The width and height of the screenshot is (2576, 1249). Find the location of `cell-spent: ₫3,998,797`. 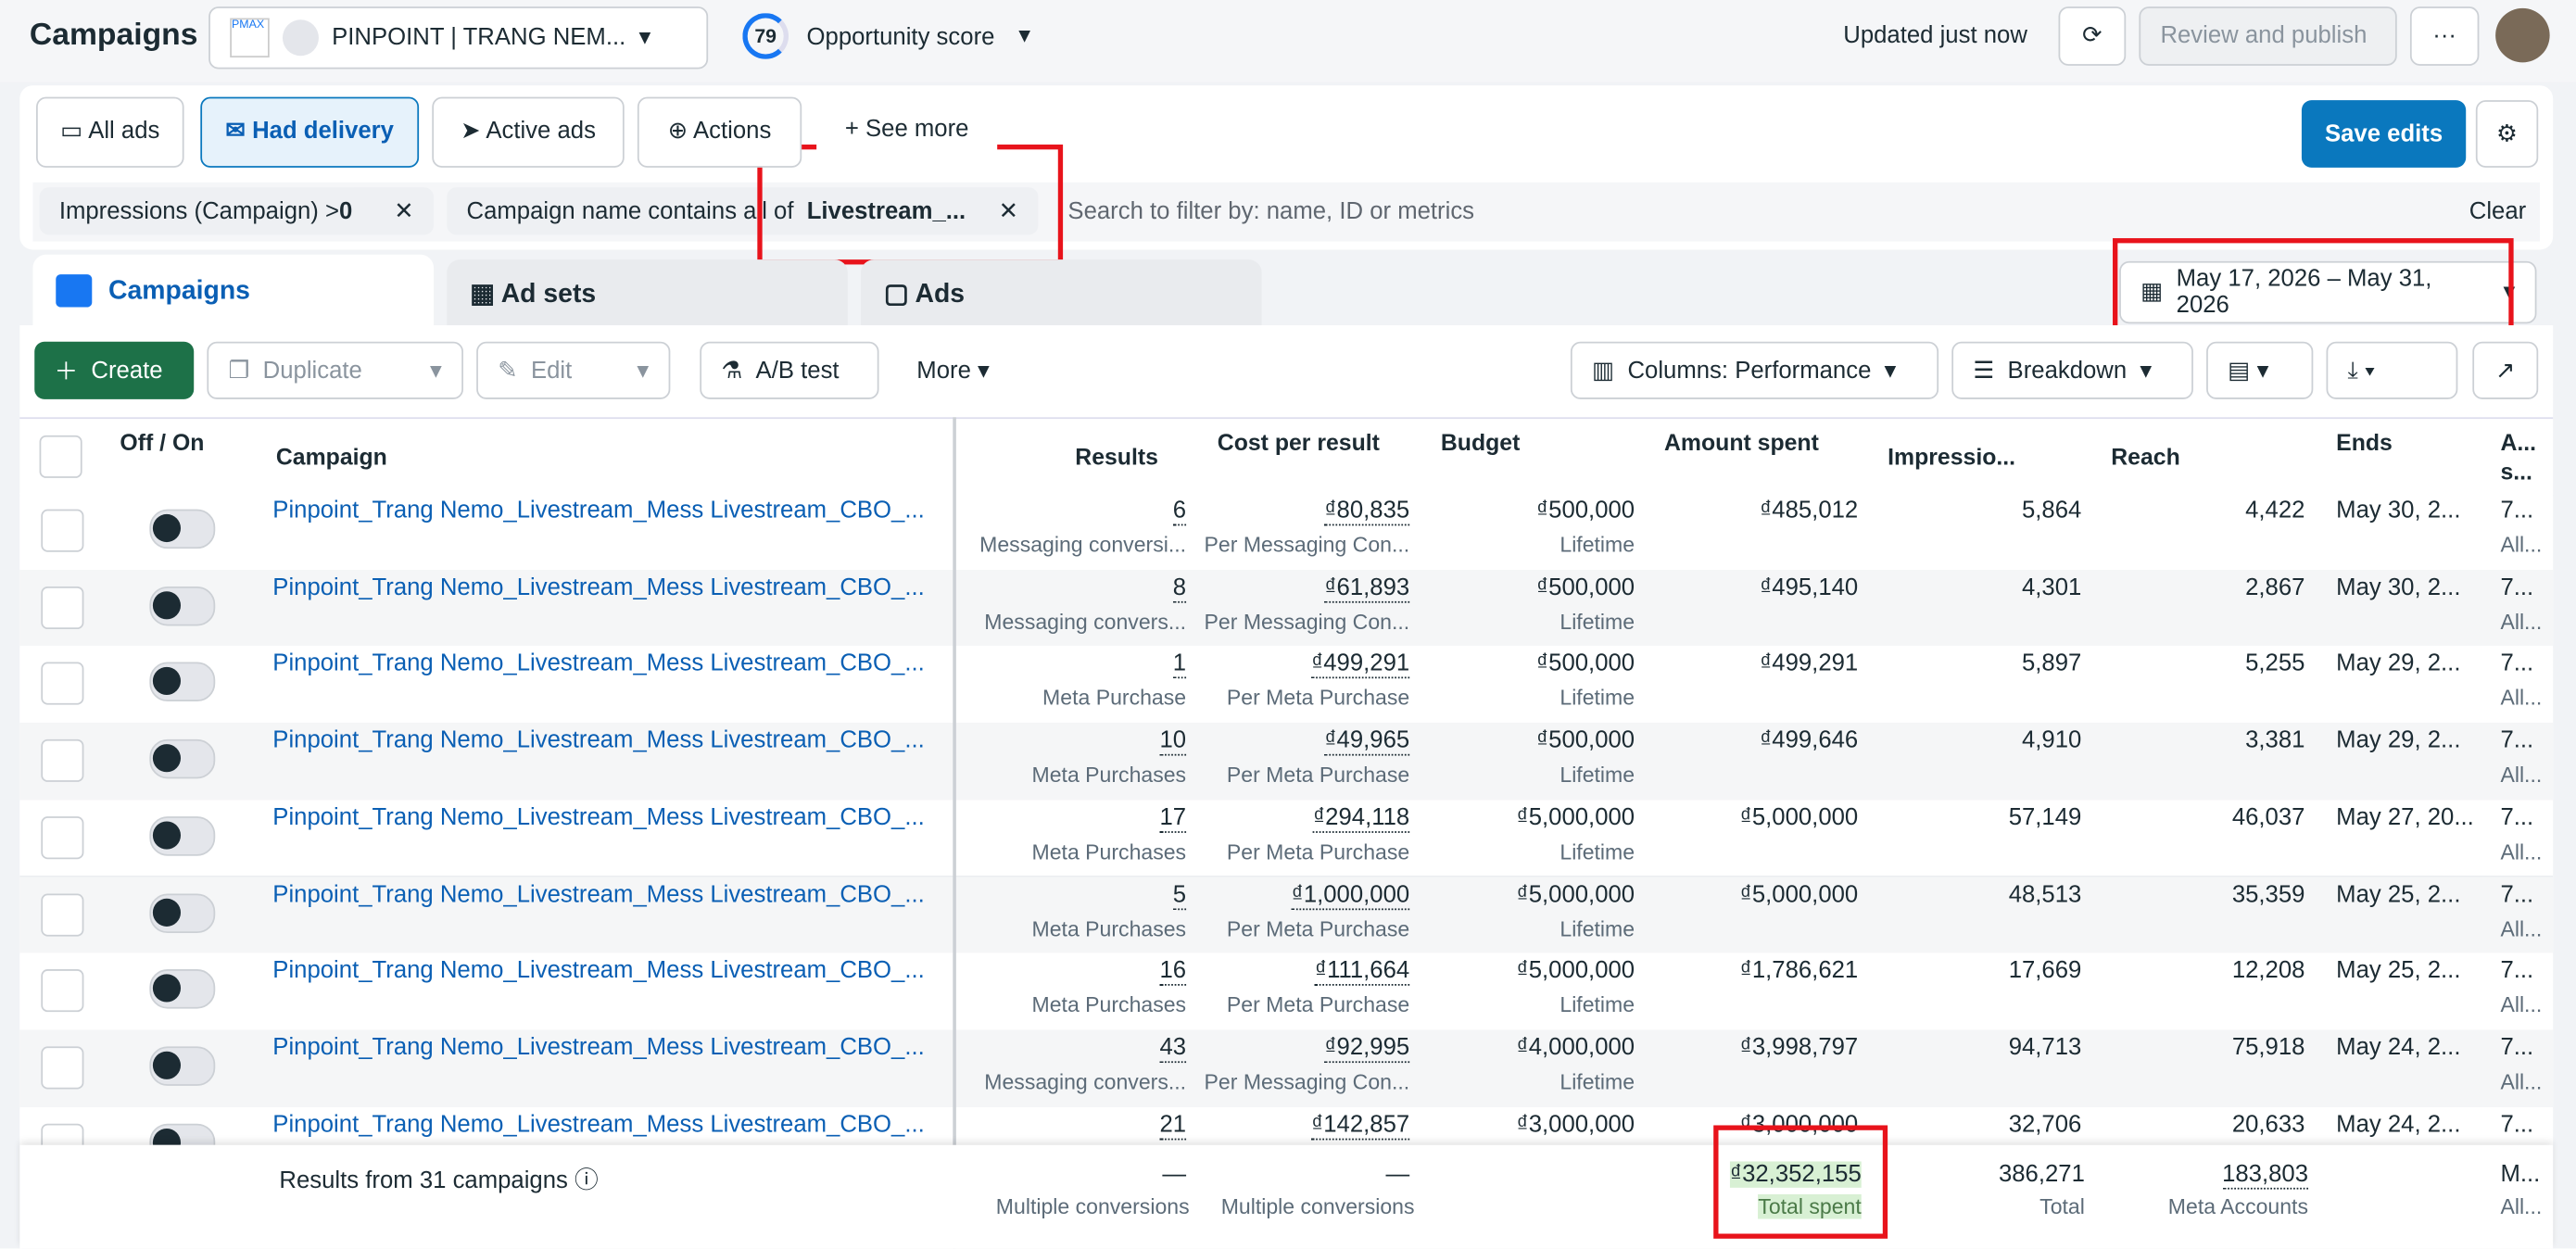

cell-spent: ₫3,998,797 is located at coordinates (1799, 1048).